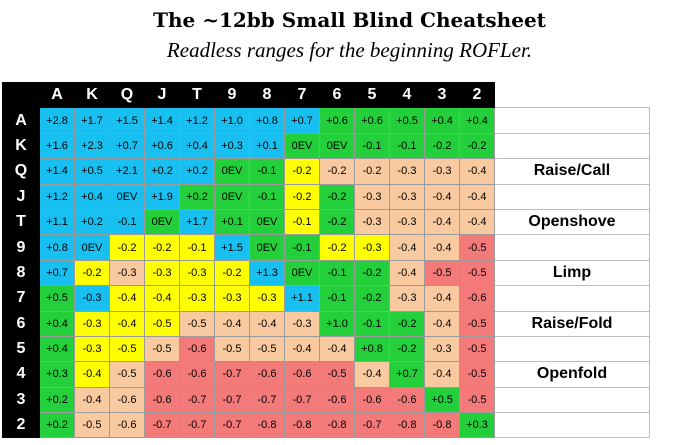  Describe the element at coordinates (197, 425) in the screenshot. I see `hand-cell-2T: -0.7` at that location.